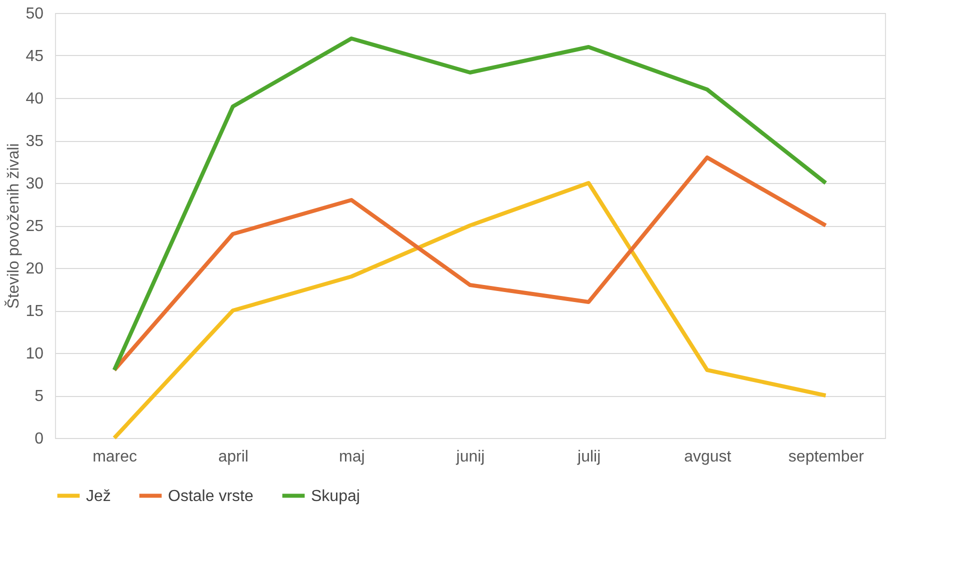 The width and height of the screenshot is (955, 583). I want to click on x-tick-label: julij, so click(588, 457).